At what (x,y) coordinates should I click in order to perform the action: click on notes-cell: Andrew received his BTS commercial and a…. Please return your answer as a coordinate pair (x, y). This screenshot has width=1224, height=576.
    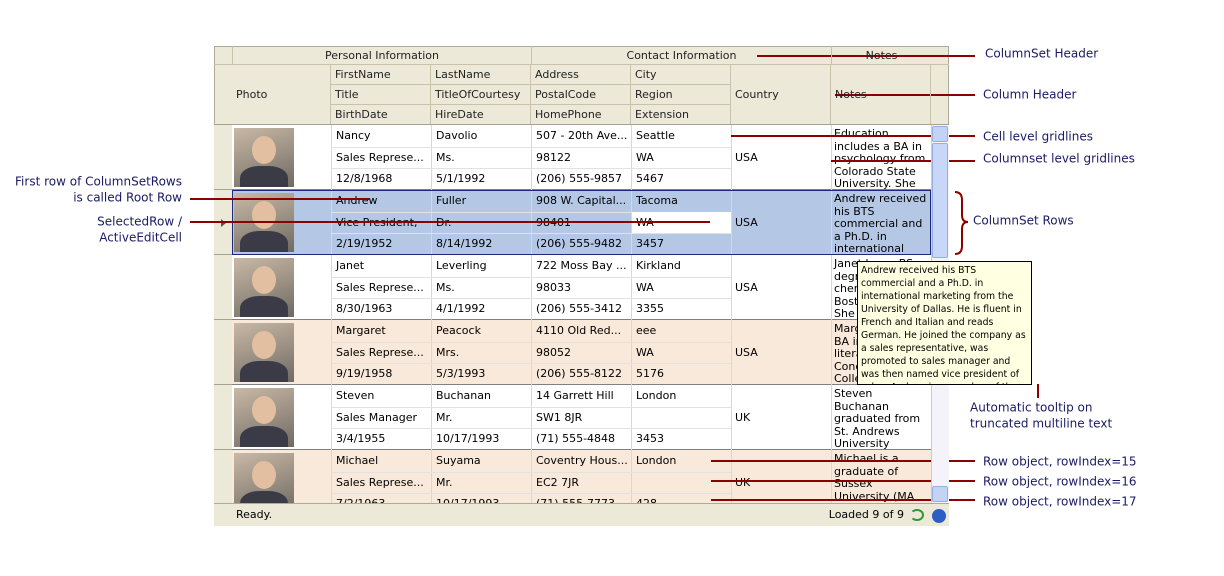
    Looking at the image, I should click on (880, 223).